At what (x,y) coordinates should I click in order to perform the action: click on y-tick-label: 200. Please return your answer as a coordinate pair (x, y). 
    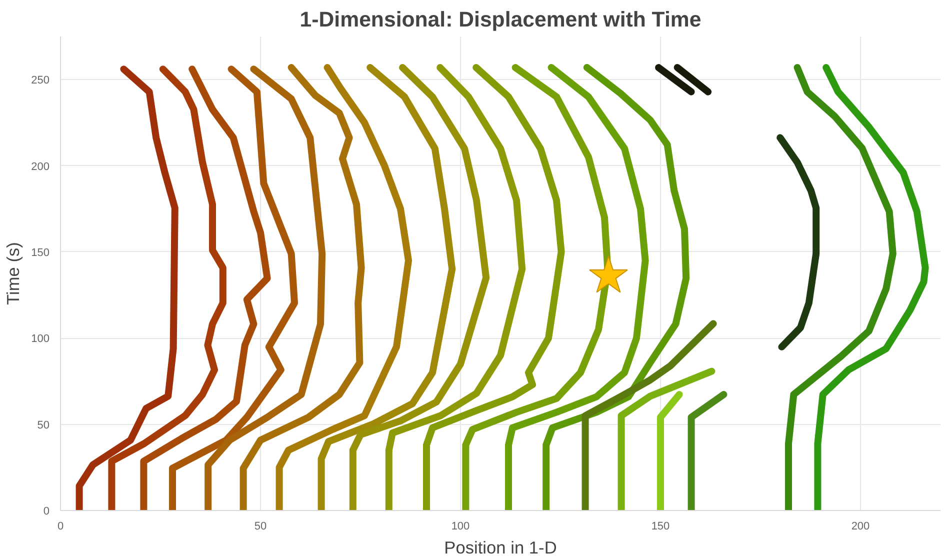
    Looking at the image, I should click on (40, 166).